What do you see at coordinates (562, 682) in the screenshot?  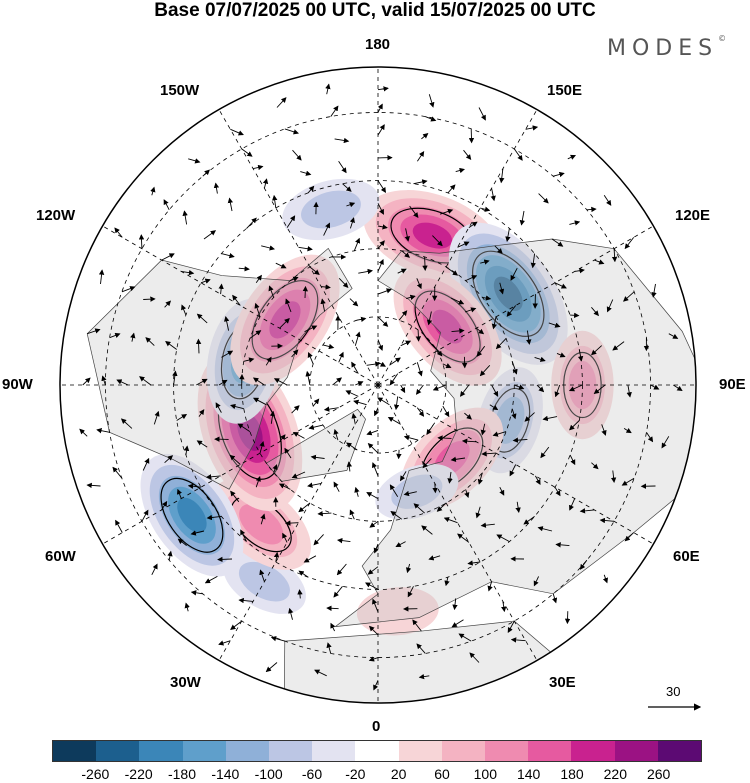 I see `label-lon-30e: 30E` at bounding box center [562, 682].